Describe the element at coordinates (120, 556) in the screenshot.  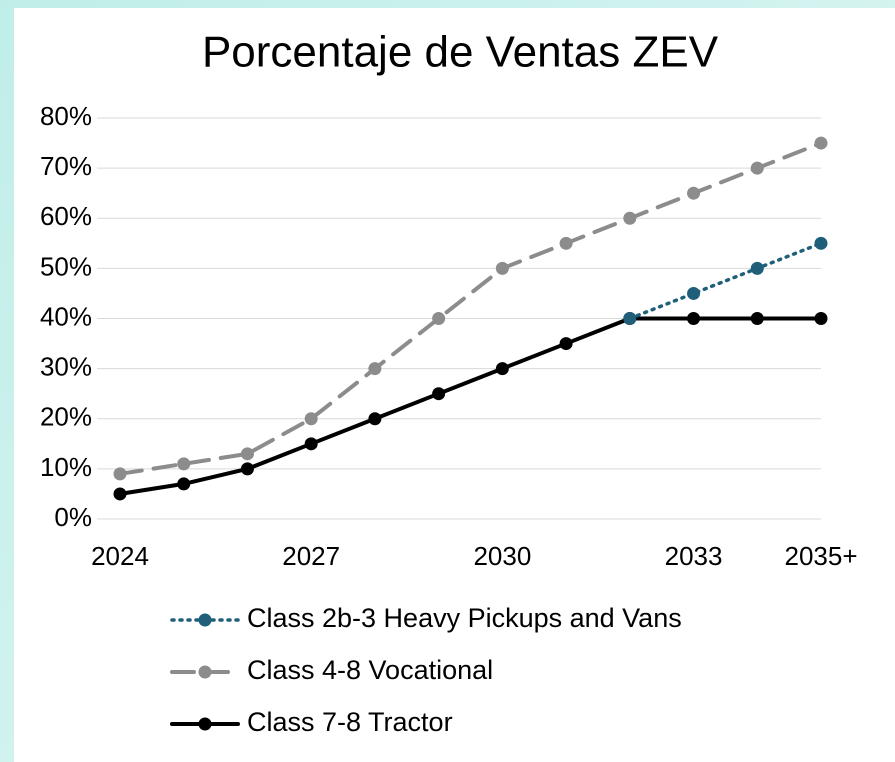
I see `x-tick-label: 2024` at that location.